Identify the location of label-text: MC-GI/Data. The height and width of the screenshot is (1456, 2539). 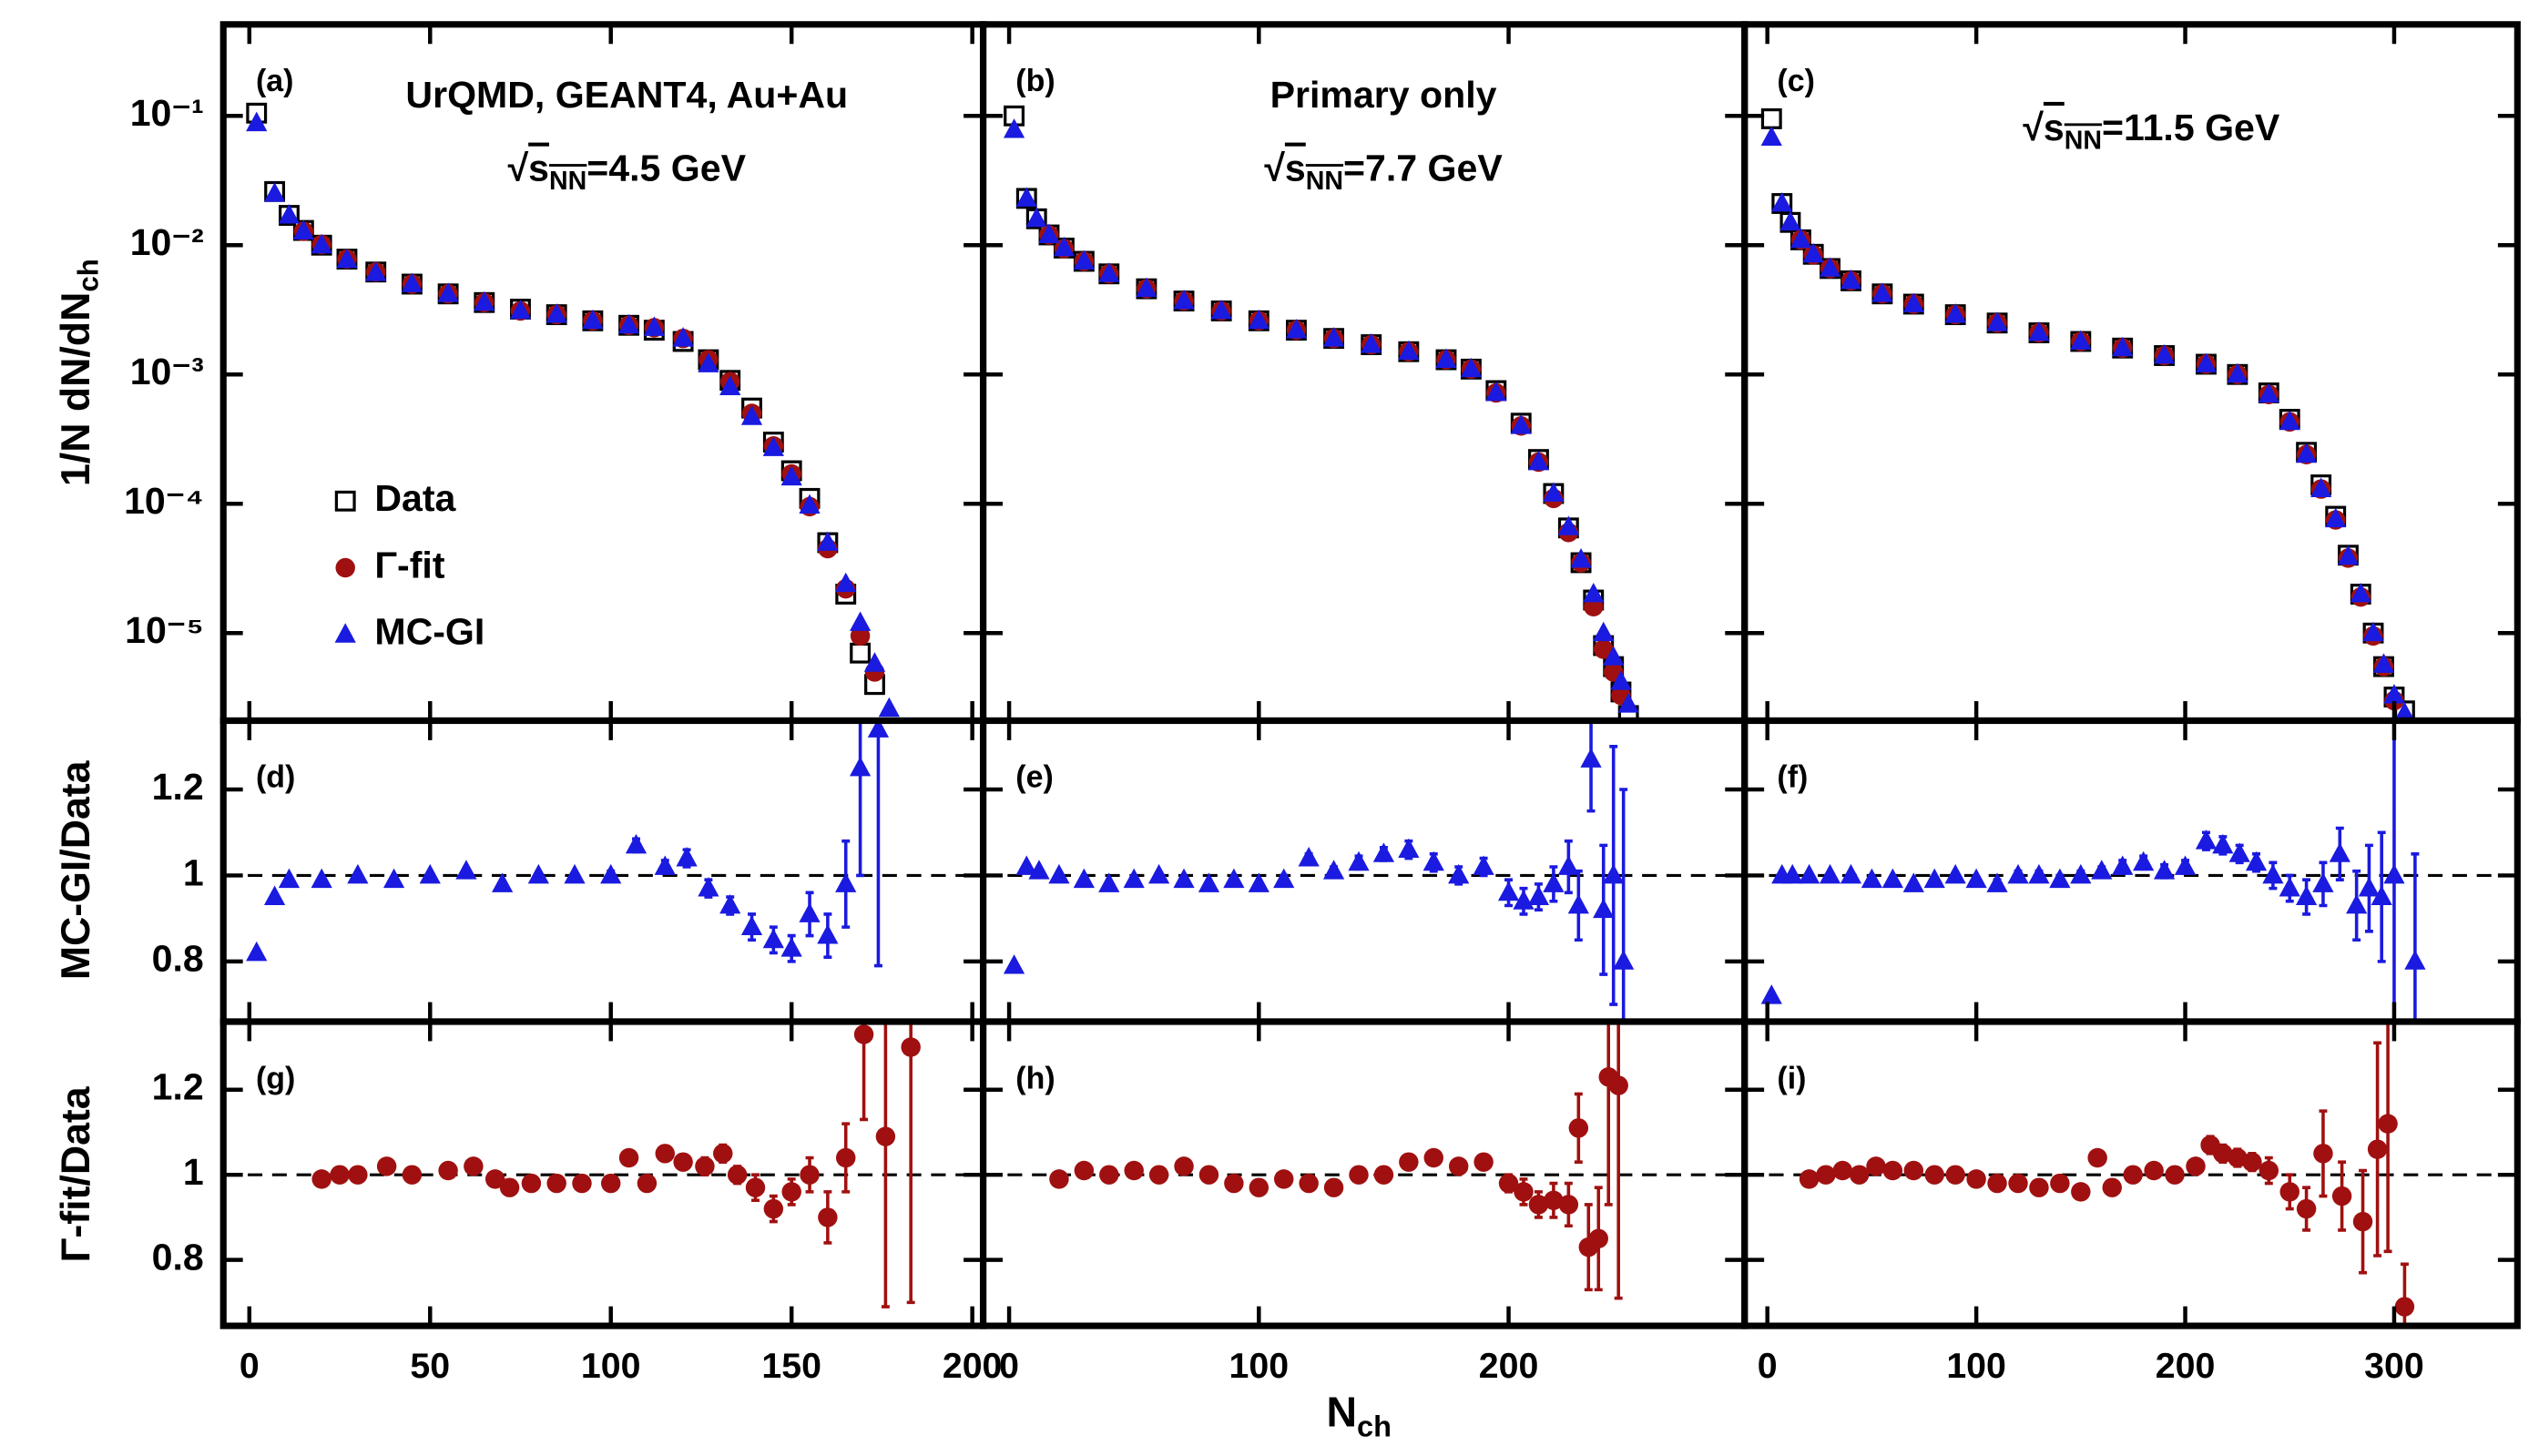
(76, 870).